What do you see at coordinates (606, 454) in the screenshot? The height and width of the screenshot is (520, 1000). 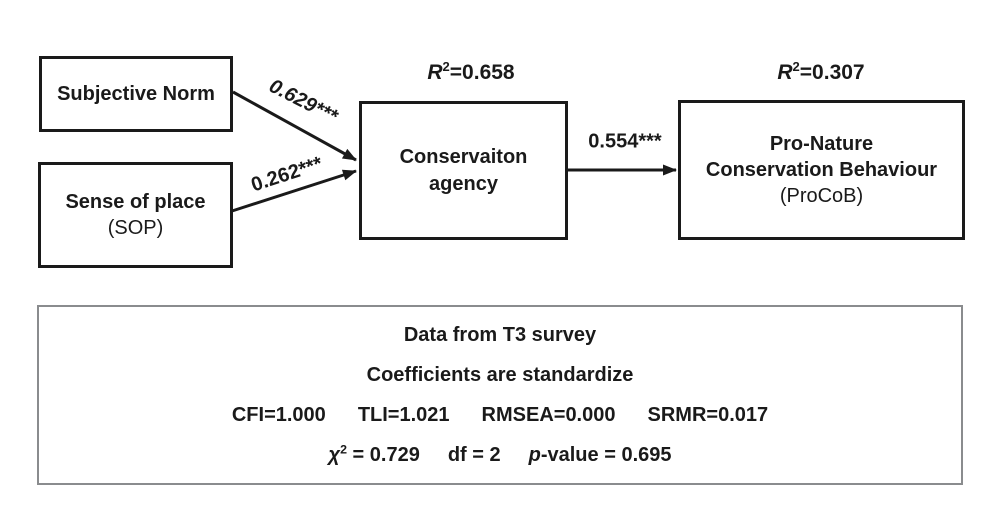 I see `p-value-text: -value = 0.695` at bounding box center [606, 454].